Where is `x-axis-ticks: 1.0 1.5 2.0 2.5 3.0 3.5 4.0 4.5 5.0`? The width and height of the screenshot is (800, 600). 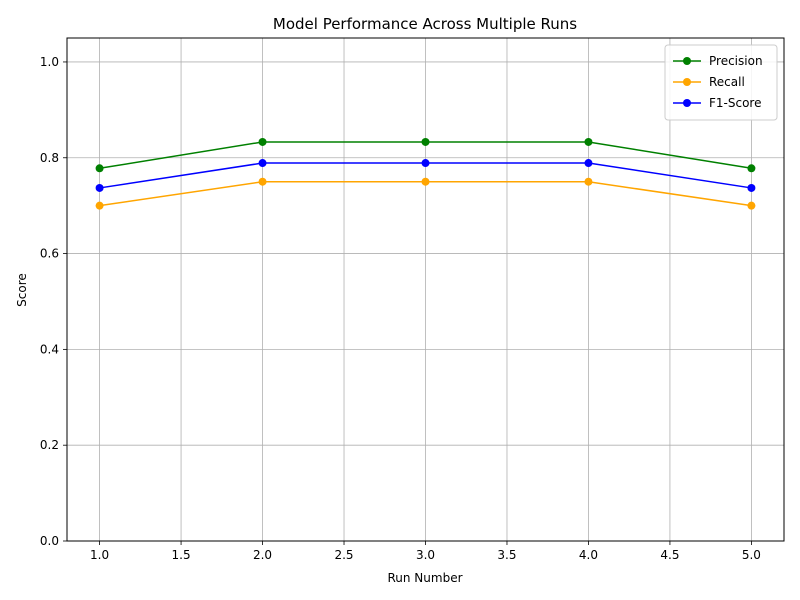 x-axis-ticks: 1.0 1.5 2.0 2.5 3.0 3.5 4.0 4.5 5.0 is located at coordinates (425, 551).